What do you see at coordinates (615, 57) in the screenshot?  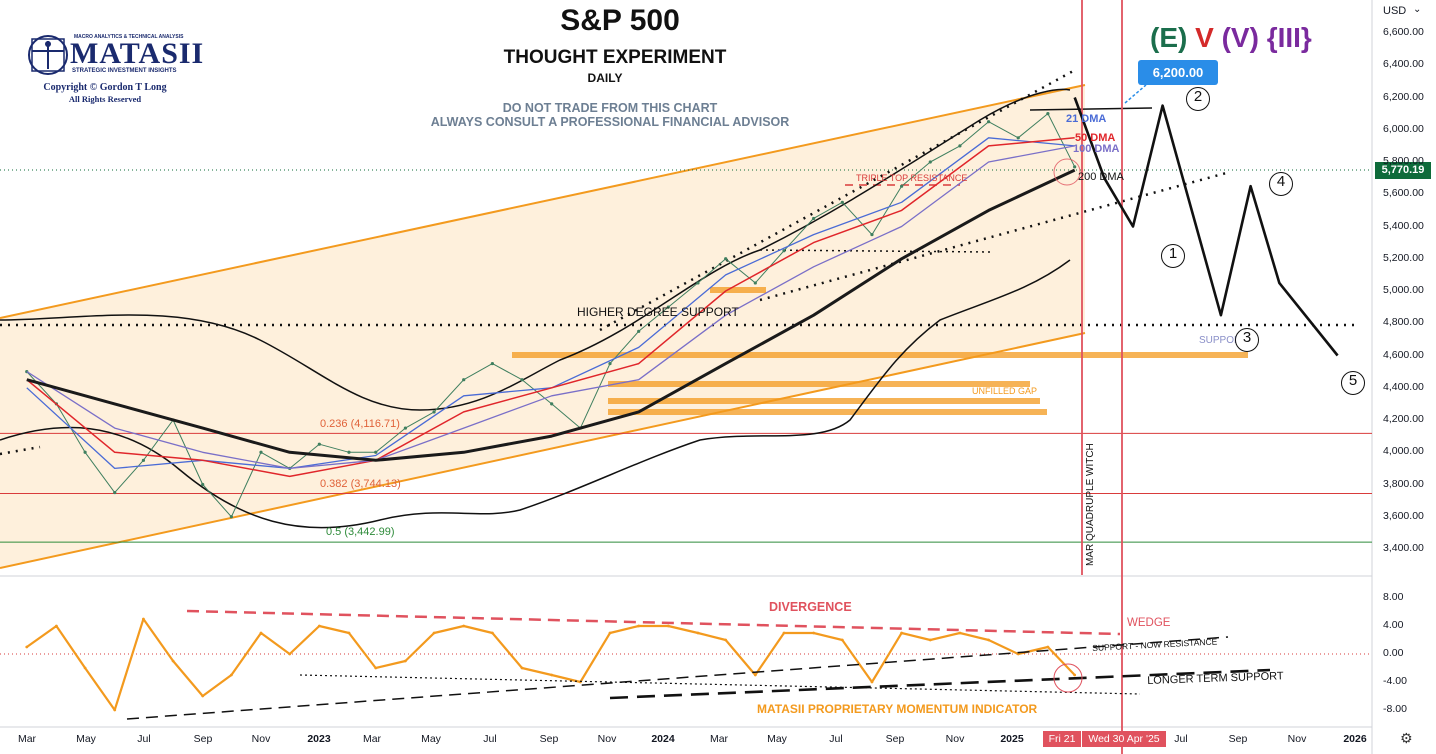 I see `chart-subtitle: THOUGHT EXPERIMENT` at bounding box center [615, 57].